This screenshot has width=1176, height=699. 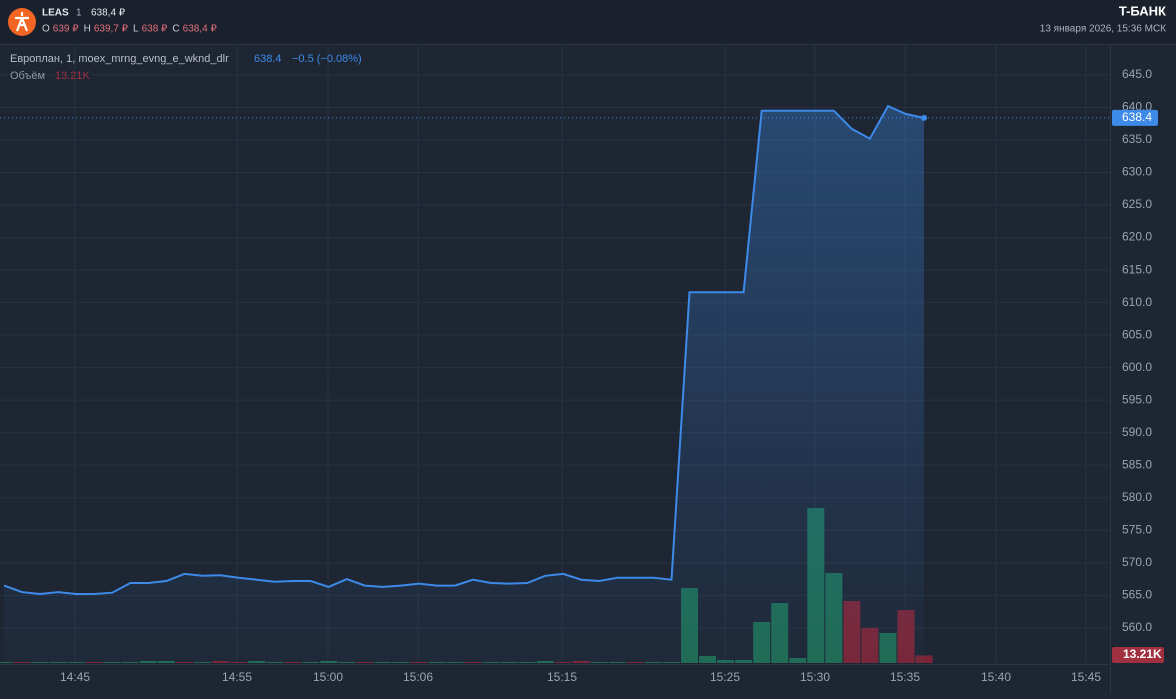 What do you see at coordinates (200, 29) in the screenshot?
I see `ohlc-value: 638,4 ₽` at bounding box center [200, 29].